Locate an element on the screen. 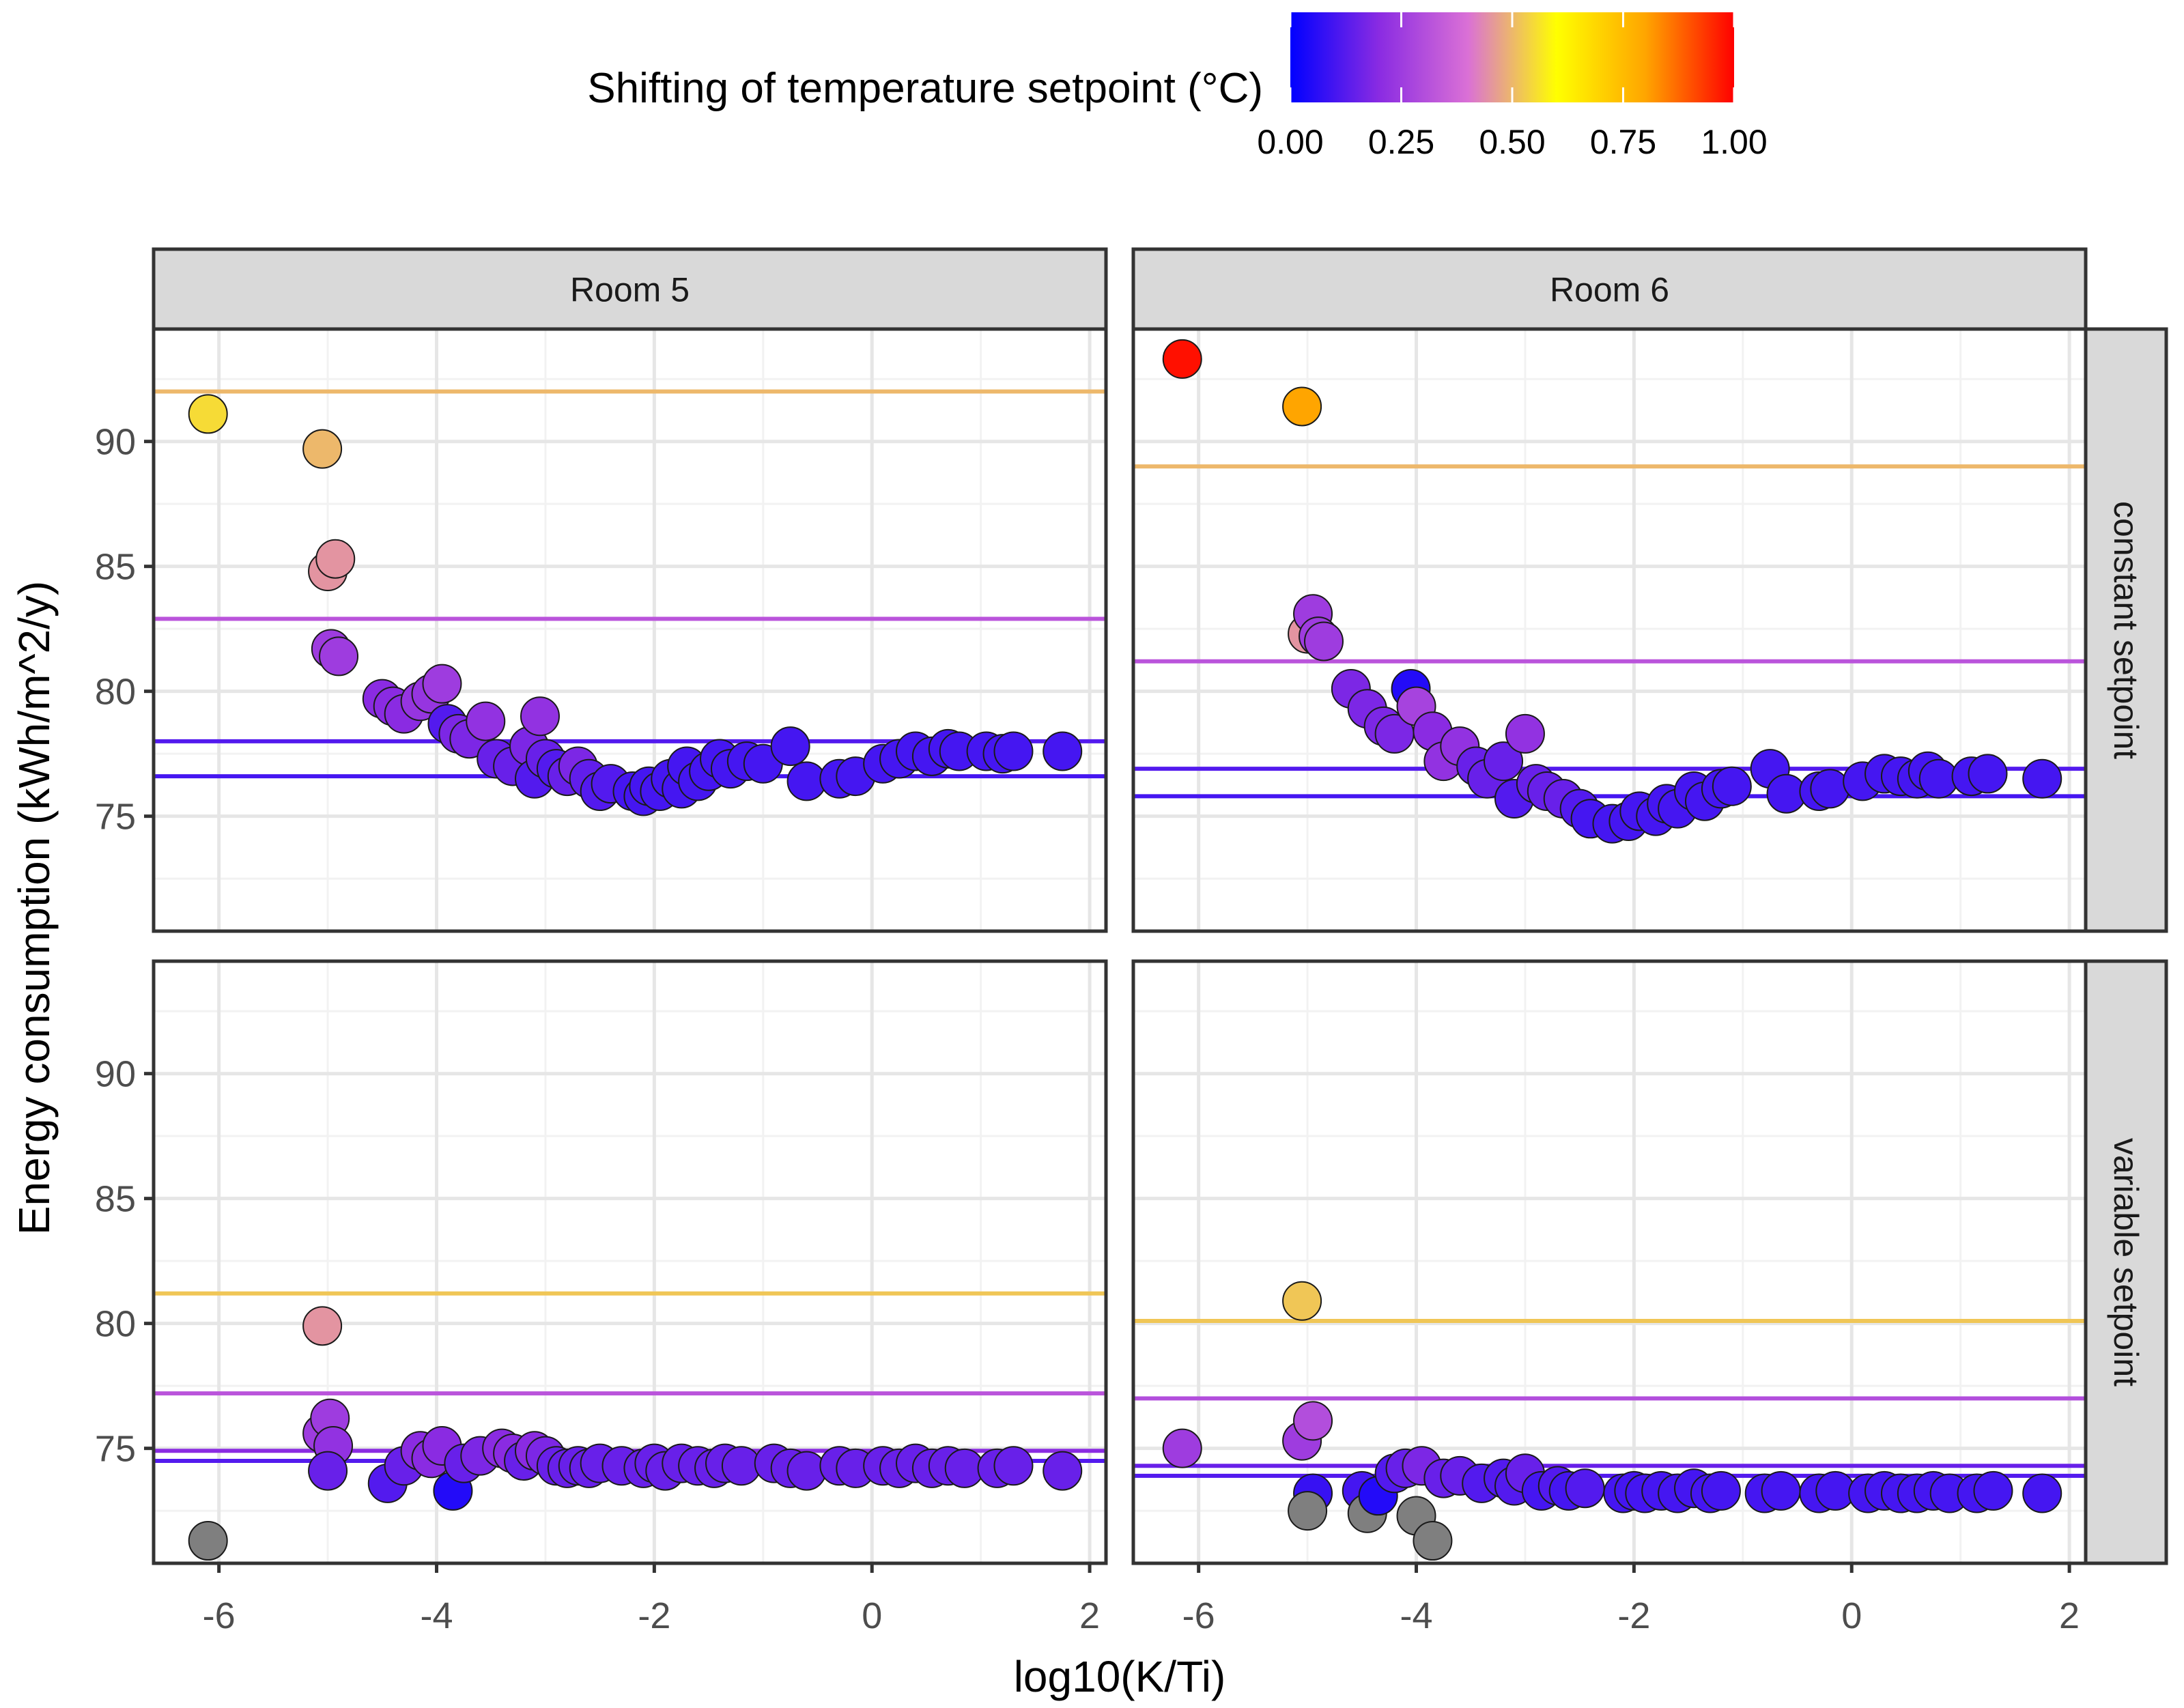 Image resolution: width=2184 pixels, height=1708 pixels. colorbar-tick-label: 0.75 is located at coordinates (1623, 142).